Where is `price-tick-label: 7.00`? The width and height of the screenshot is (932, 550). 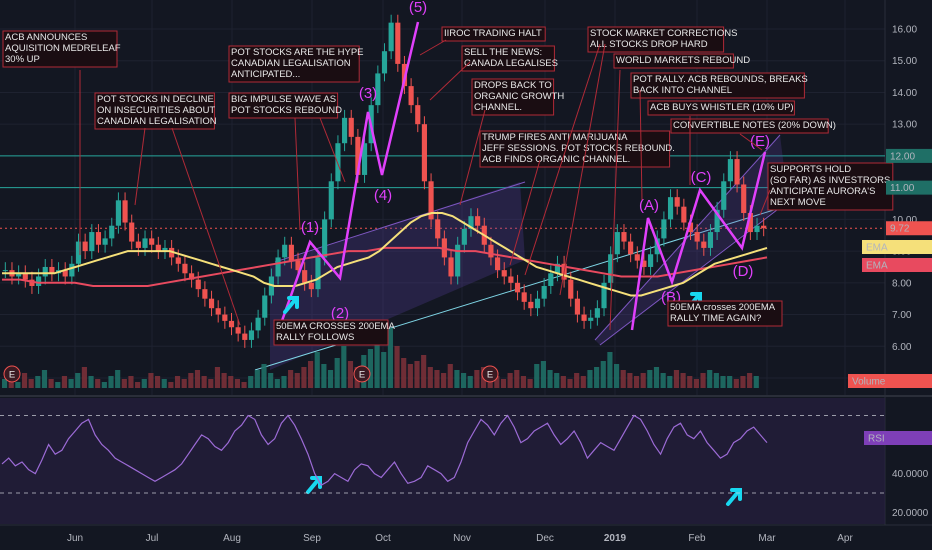
price-tick-label: 7.00 is located at coordinates (902, 315).